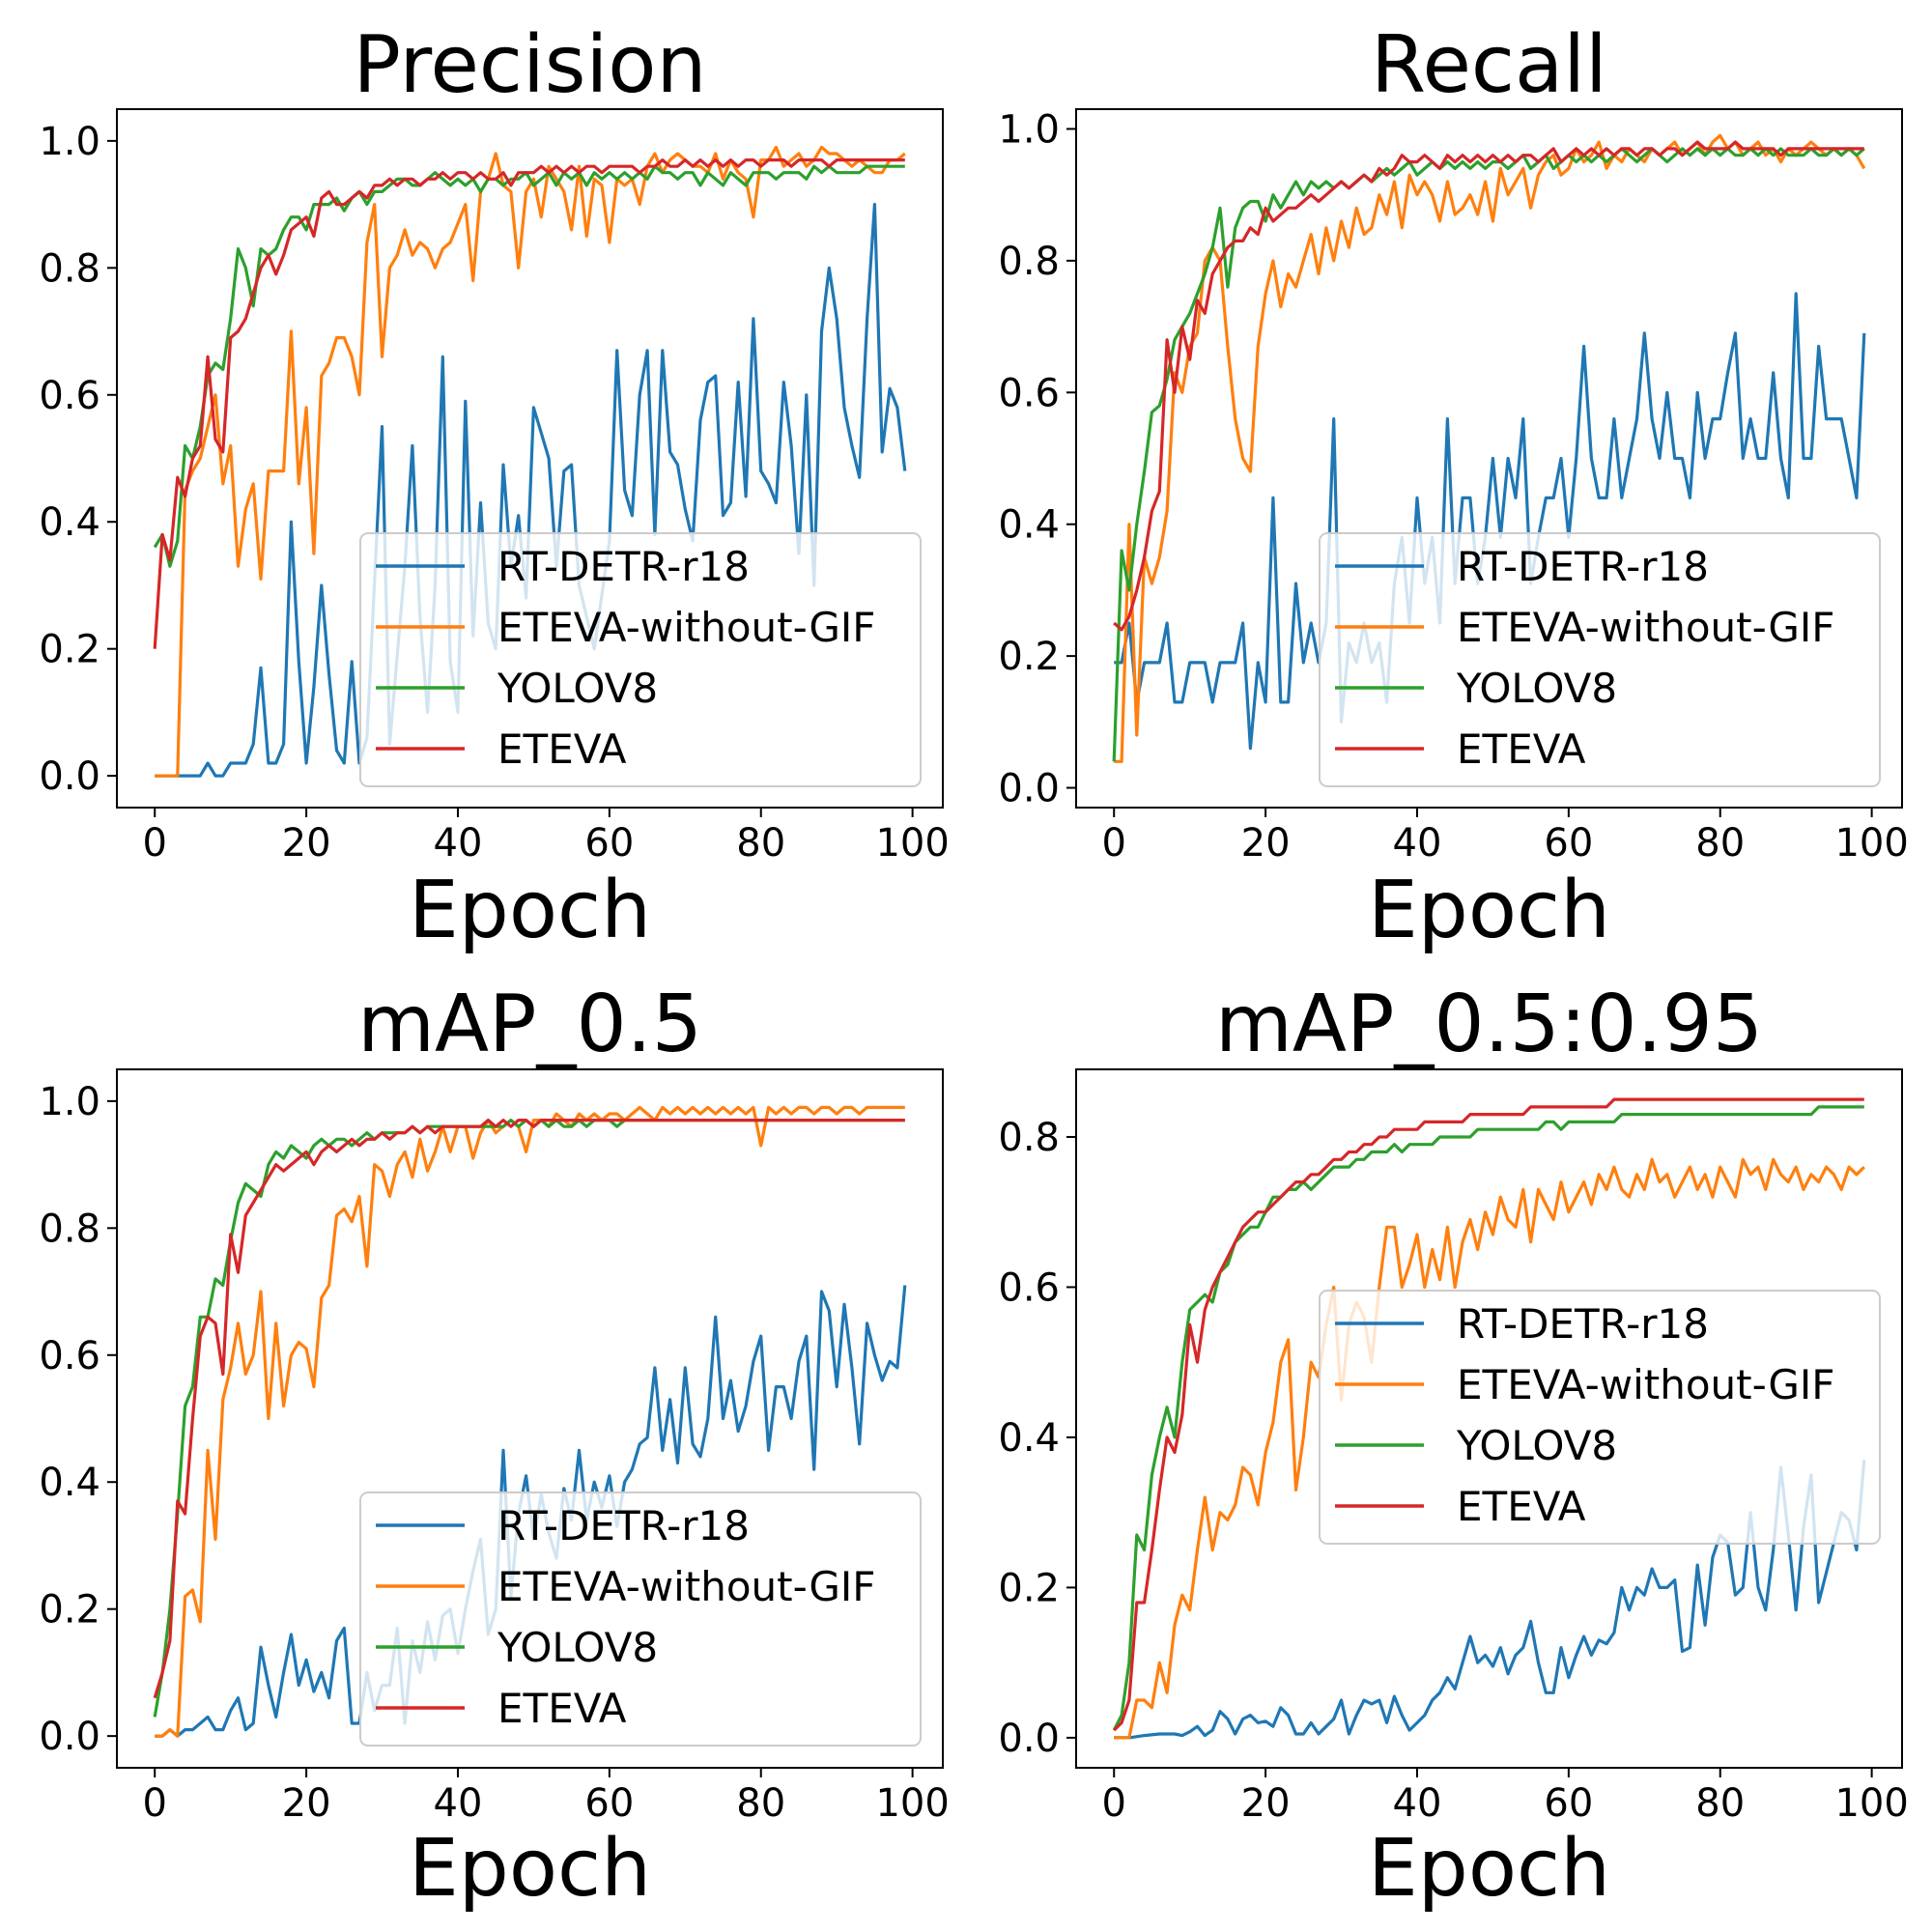 The width and height of the screenshot is (1932, 1932). I want to click on chart-title: mAP_0.5, so click(529, 1024).